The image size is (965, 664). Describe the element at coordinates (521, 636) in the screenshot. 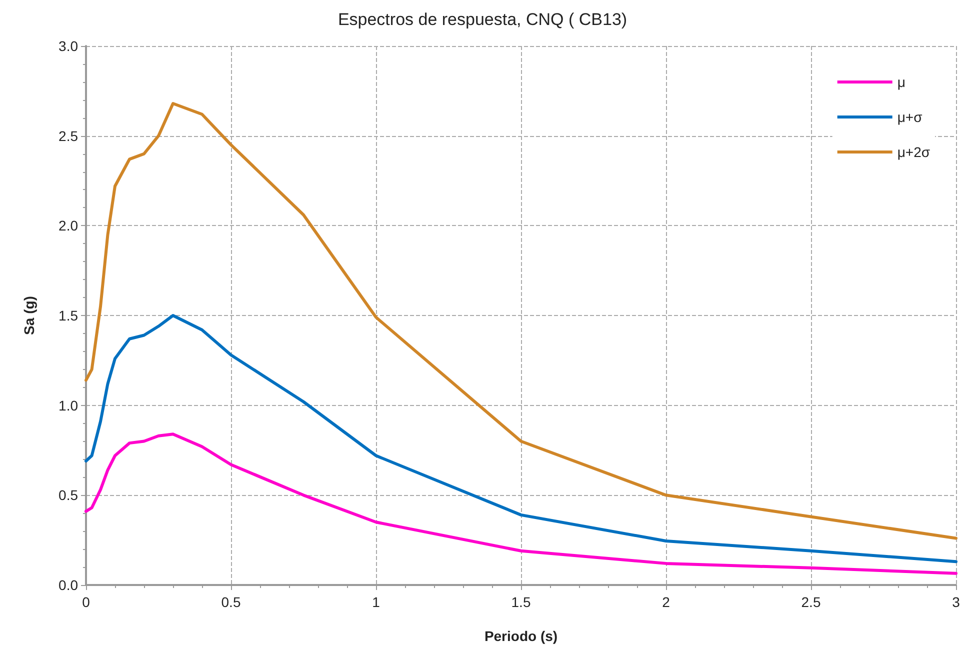

I see `x-axis-title: Periodo (s)` at that location.